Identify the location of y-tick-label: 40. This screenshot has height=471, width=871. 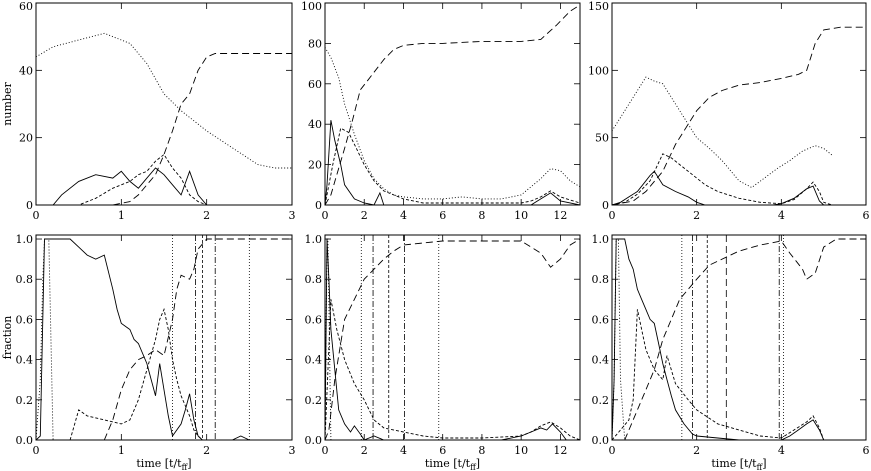
(315, 124).